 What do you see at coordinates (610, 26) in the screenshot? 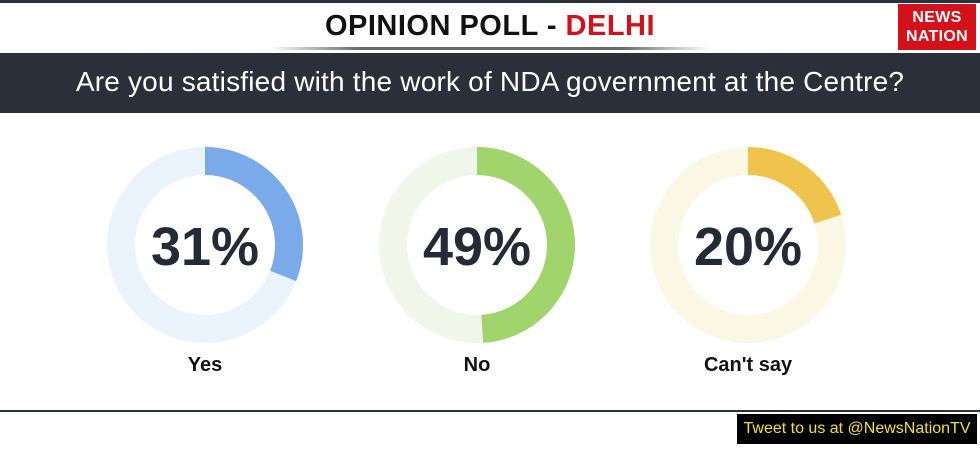
I see `title-place: DELHI` at bounding box center [610, 26].